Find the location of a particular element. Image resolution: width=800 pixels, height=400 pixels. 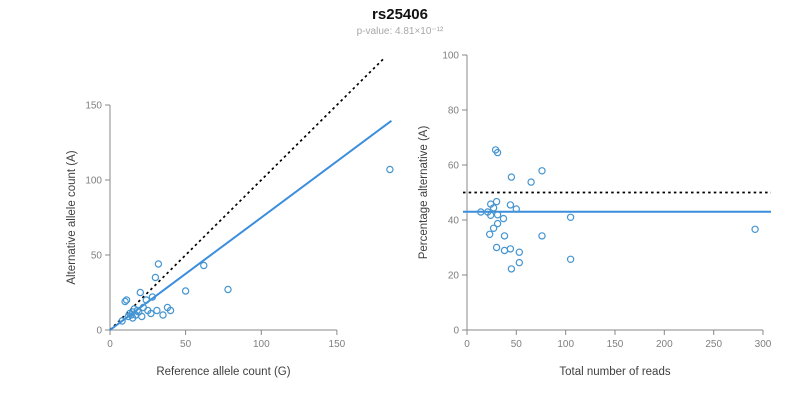

y-axis-title: Alternative allele count (A) is located at coordinates (72, 217).